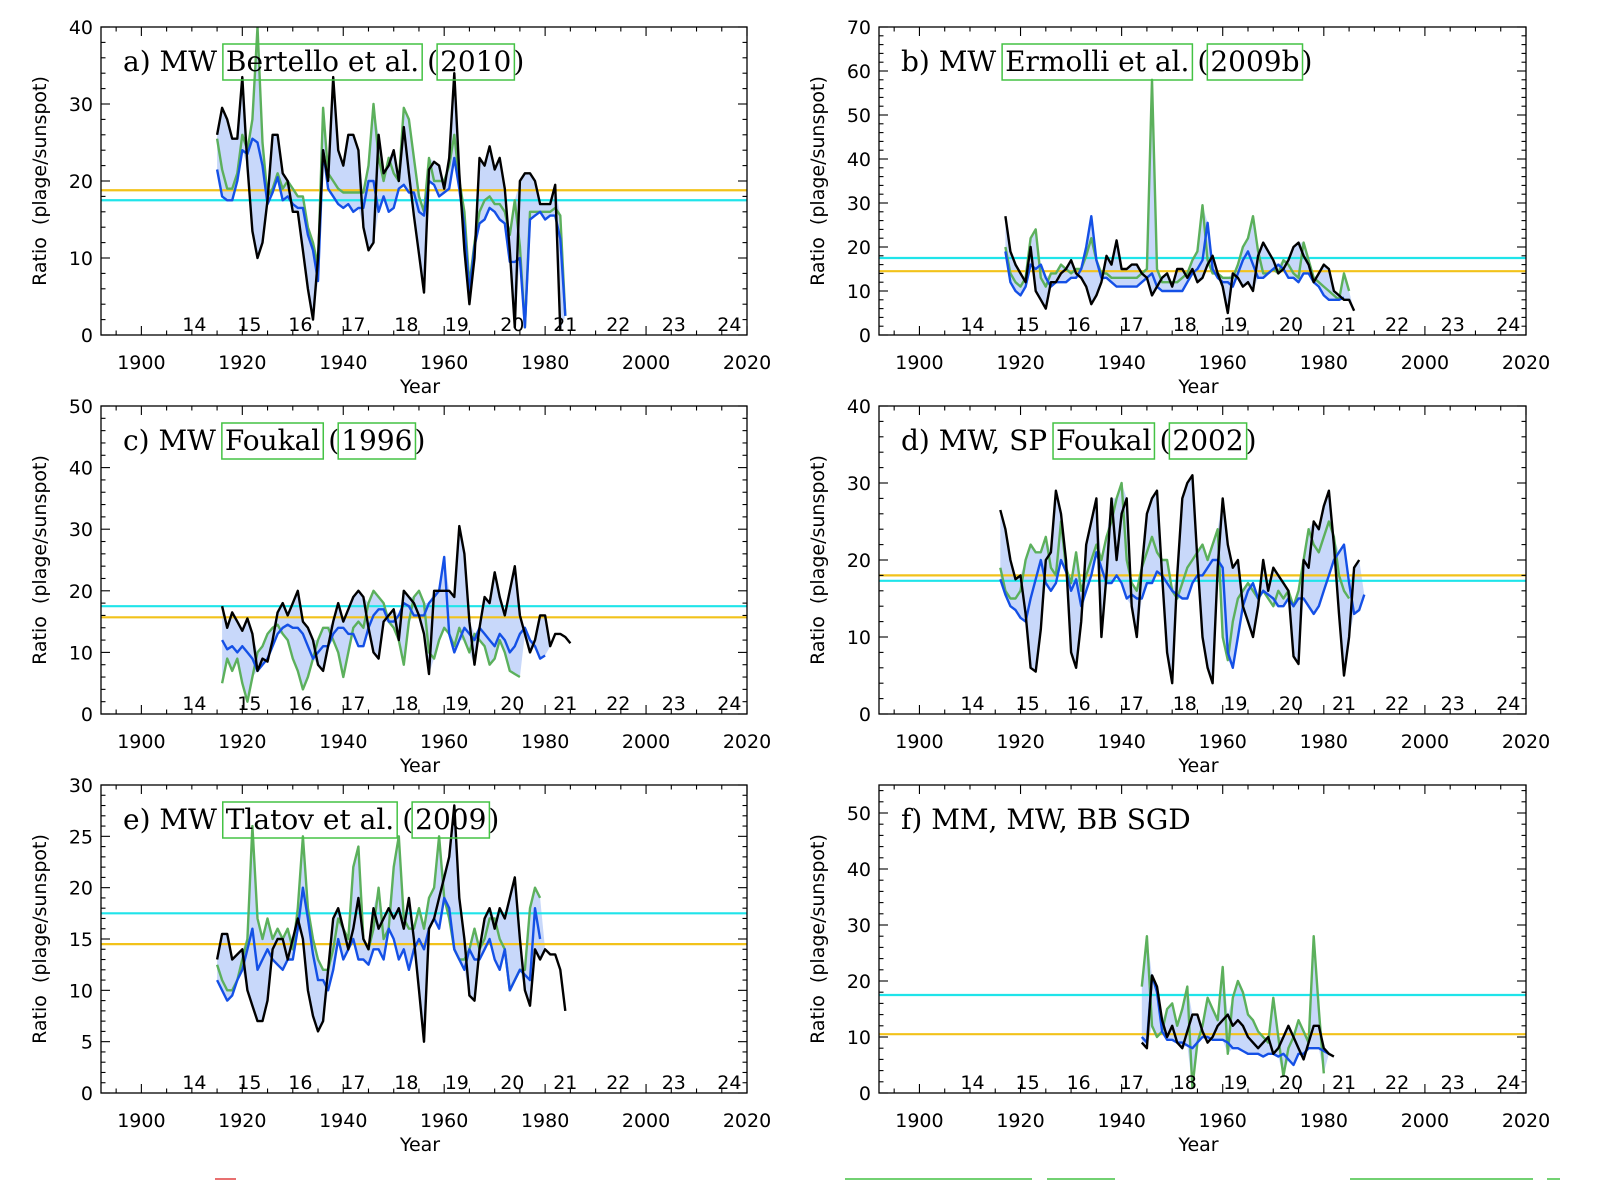 This screenshot has height=1200, width=1597. I want to click on ref-author: Bertello et al., so click(322, 61).